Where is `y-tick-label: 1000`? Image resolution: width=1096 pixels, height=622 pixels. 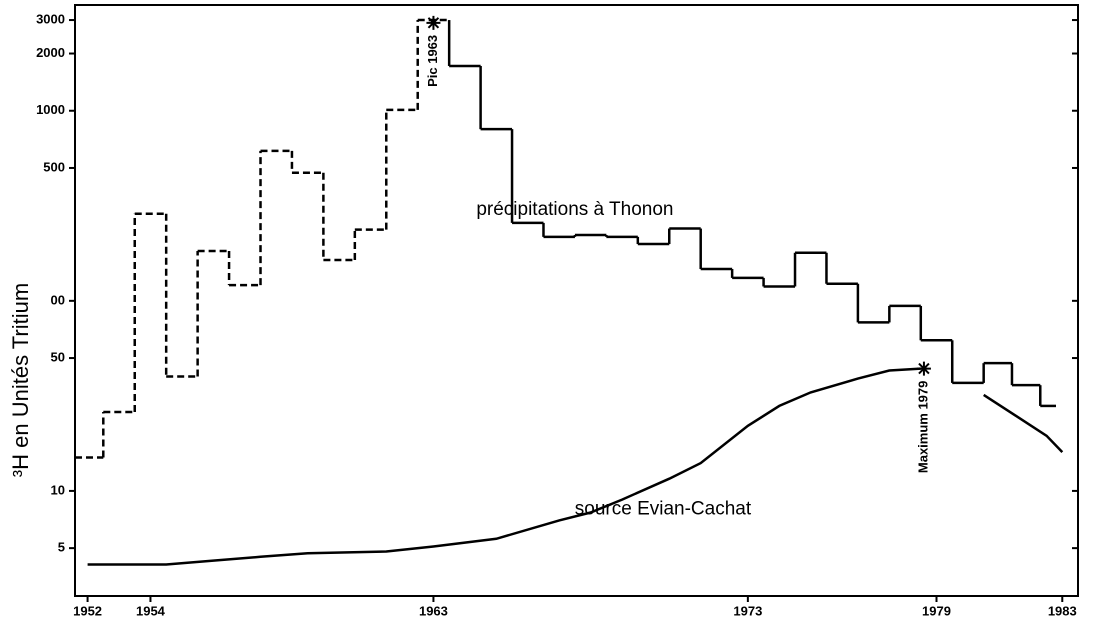
y-tick-label: 1000 is located at coordinates (50, 109).